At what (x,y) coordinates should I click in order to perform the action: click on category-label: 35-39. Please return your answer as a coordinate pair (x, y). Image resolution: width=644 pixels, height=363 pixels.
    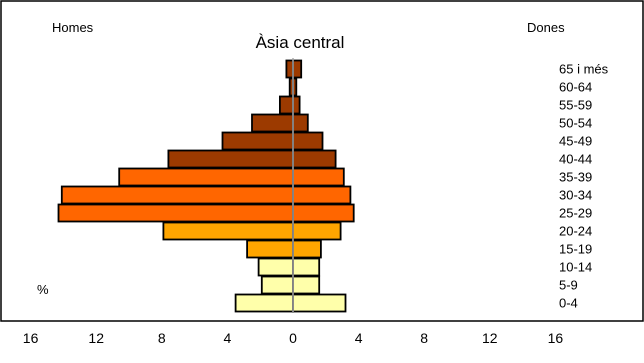
    Looking at the image, I should click on (575, 177).